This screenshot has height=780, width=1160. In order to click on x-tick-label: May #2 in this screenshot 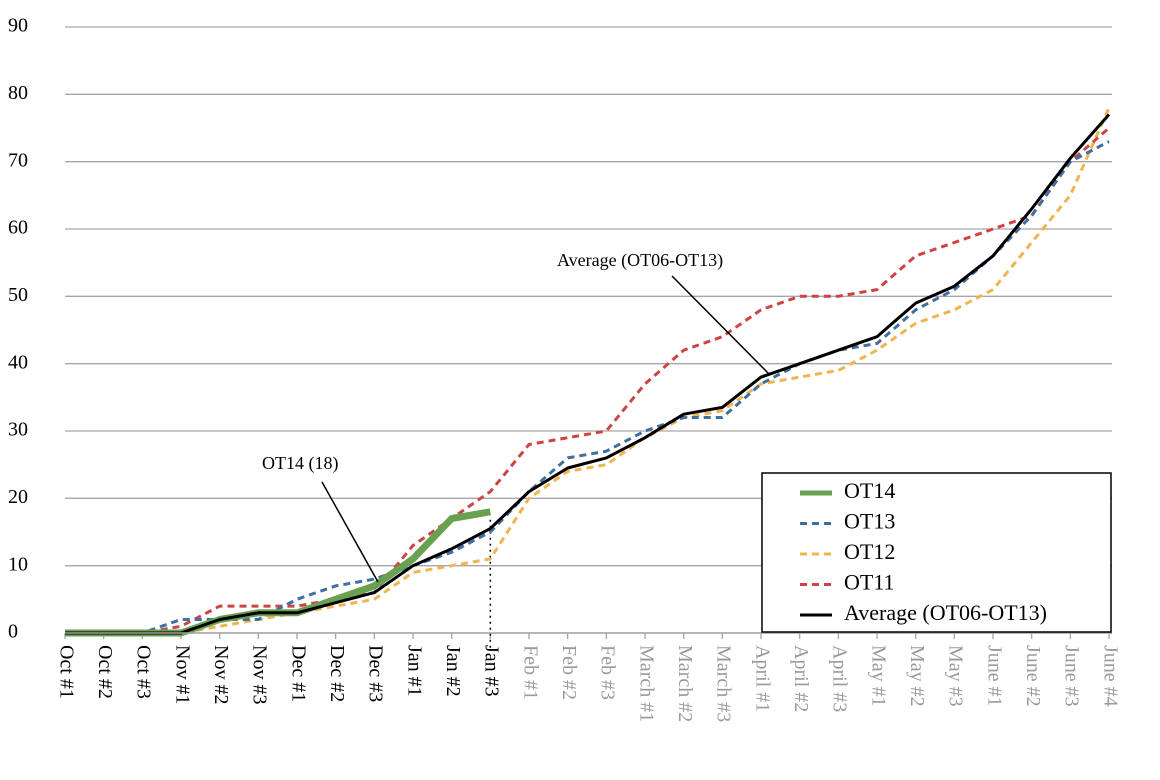, I will do `click(917, 676)`.